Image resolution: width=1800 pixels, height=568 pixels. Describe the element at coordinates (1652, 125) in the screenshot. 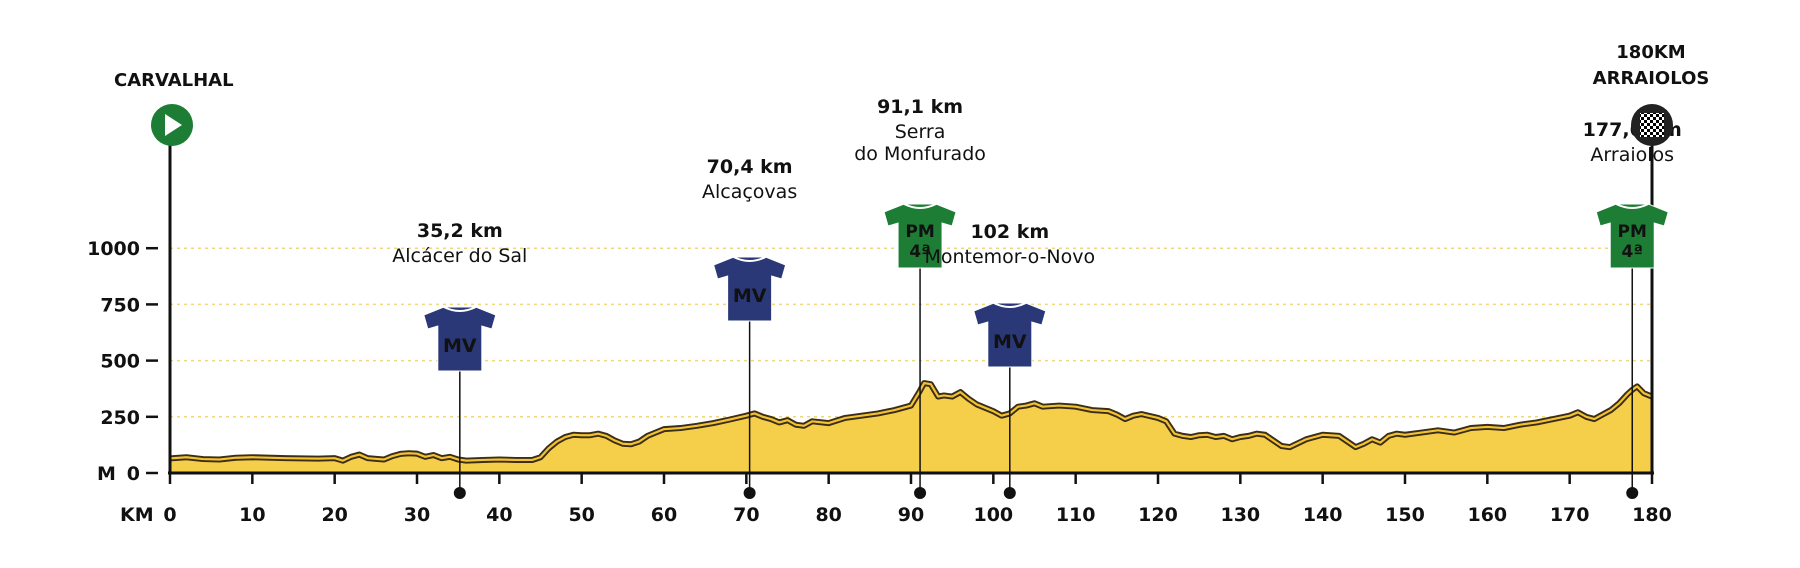

I see `checkered-flag-icon` at that location.